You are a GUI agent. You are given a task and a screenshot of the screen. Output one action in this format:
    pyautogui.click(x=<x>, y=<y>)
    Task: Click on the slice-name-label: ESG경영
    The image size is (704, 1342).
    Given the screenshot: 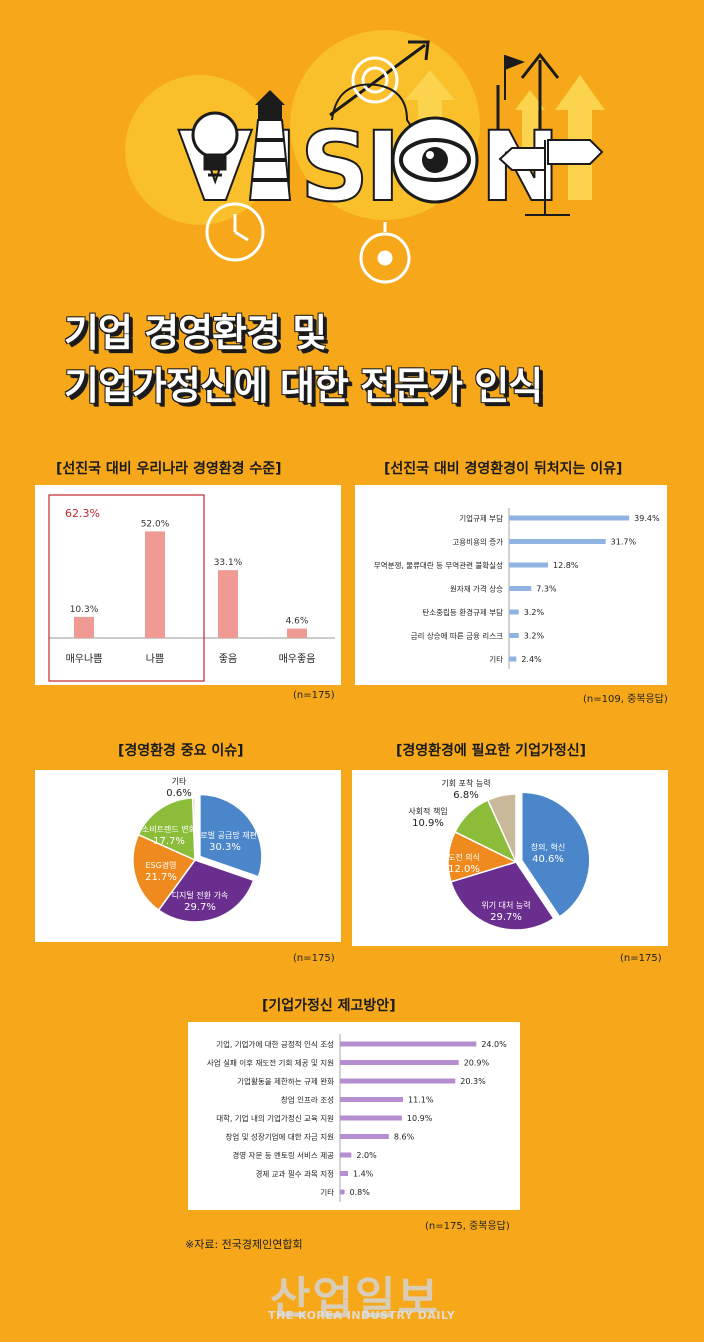 What is the action you would take?
    pyautogui.click(x=160, y=865)
    